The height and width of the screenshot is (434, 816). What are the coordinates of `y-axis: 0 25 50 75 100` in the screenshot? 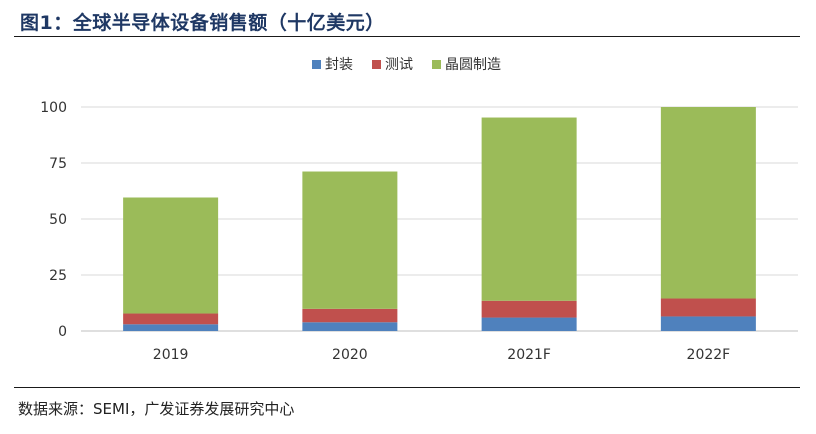 It's located at (53, 220).